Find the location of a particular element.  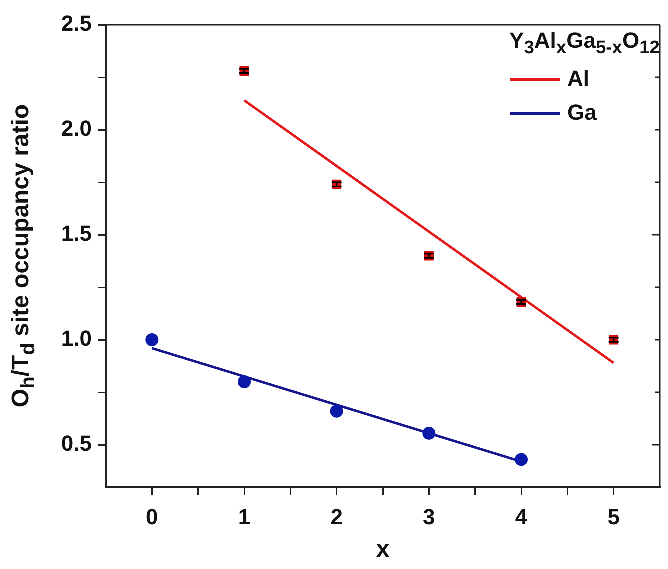

legend-label: Al is located at coordinates (579, 79).